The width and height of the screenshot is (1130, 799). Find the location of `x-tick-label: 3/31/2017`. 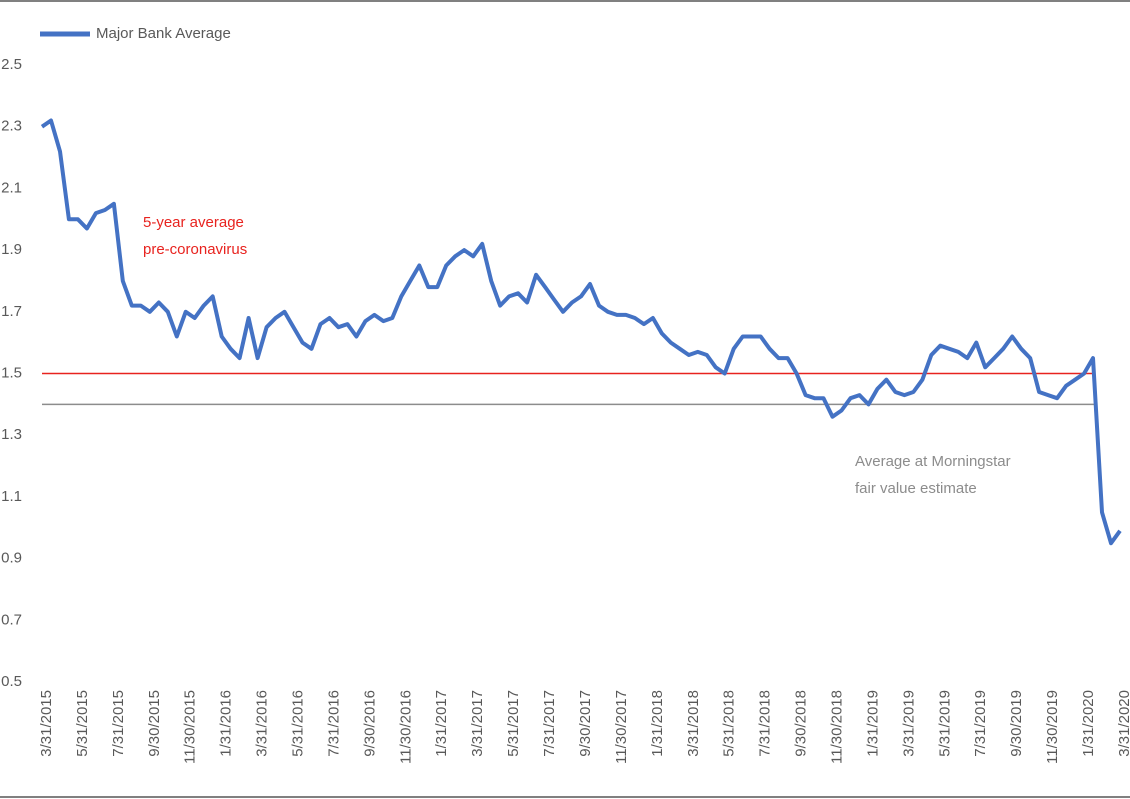

x-tick-label: 3/31/2017 is located at coordinates (477, 723).